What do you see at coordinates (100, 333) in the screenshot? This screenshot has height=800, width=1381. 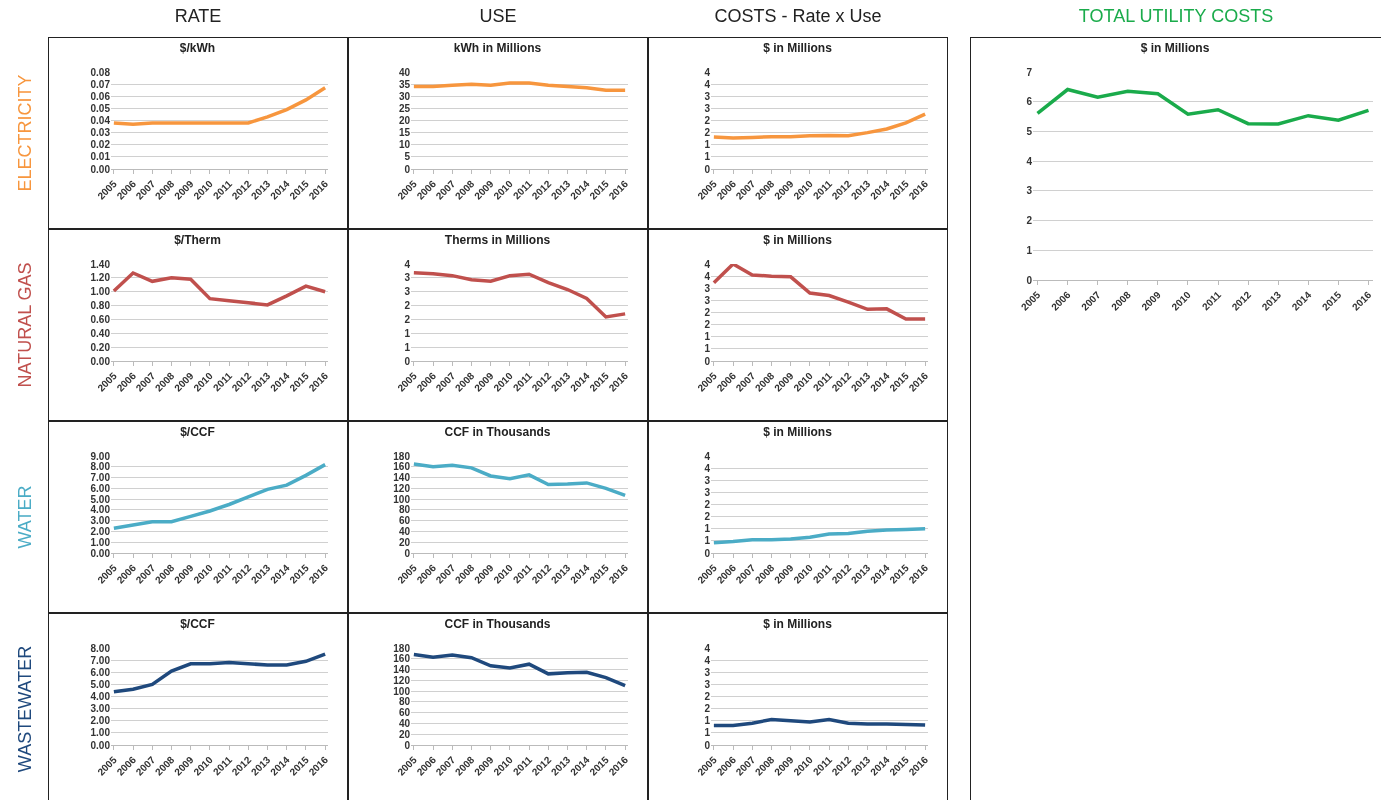 I see `y-tick-label: 0.40` at bounding box center [100, 333].